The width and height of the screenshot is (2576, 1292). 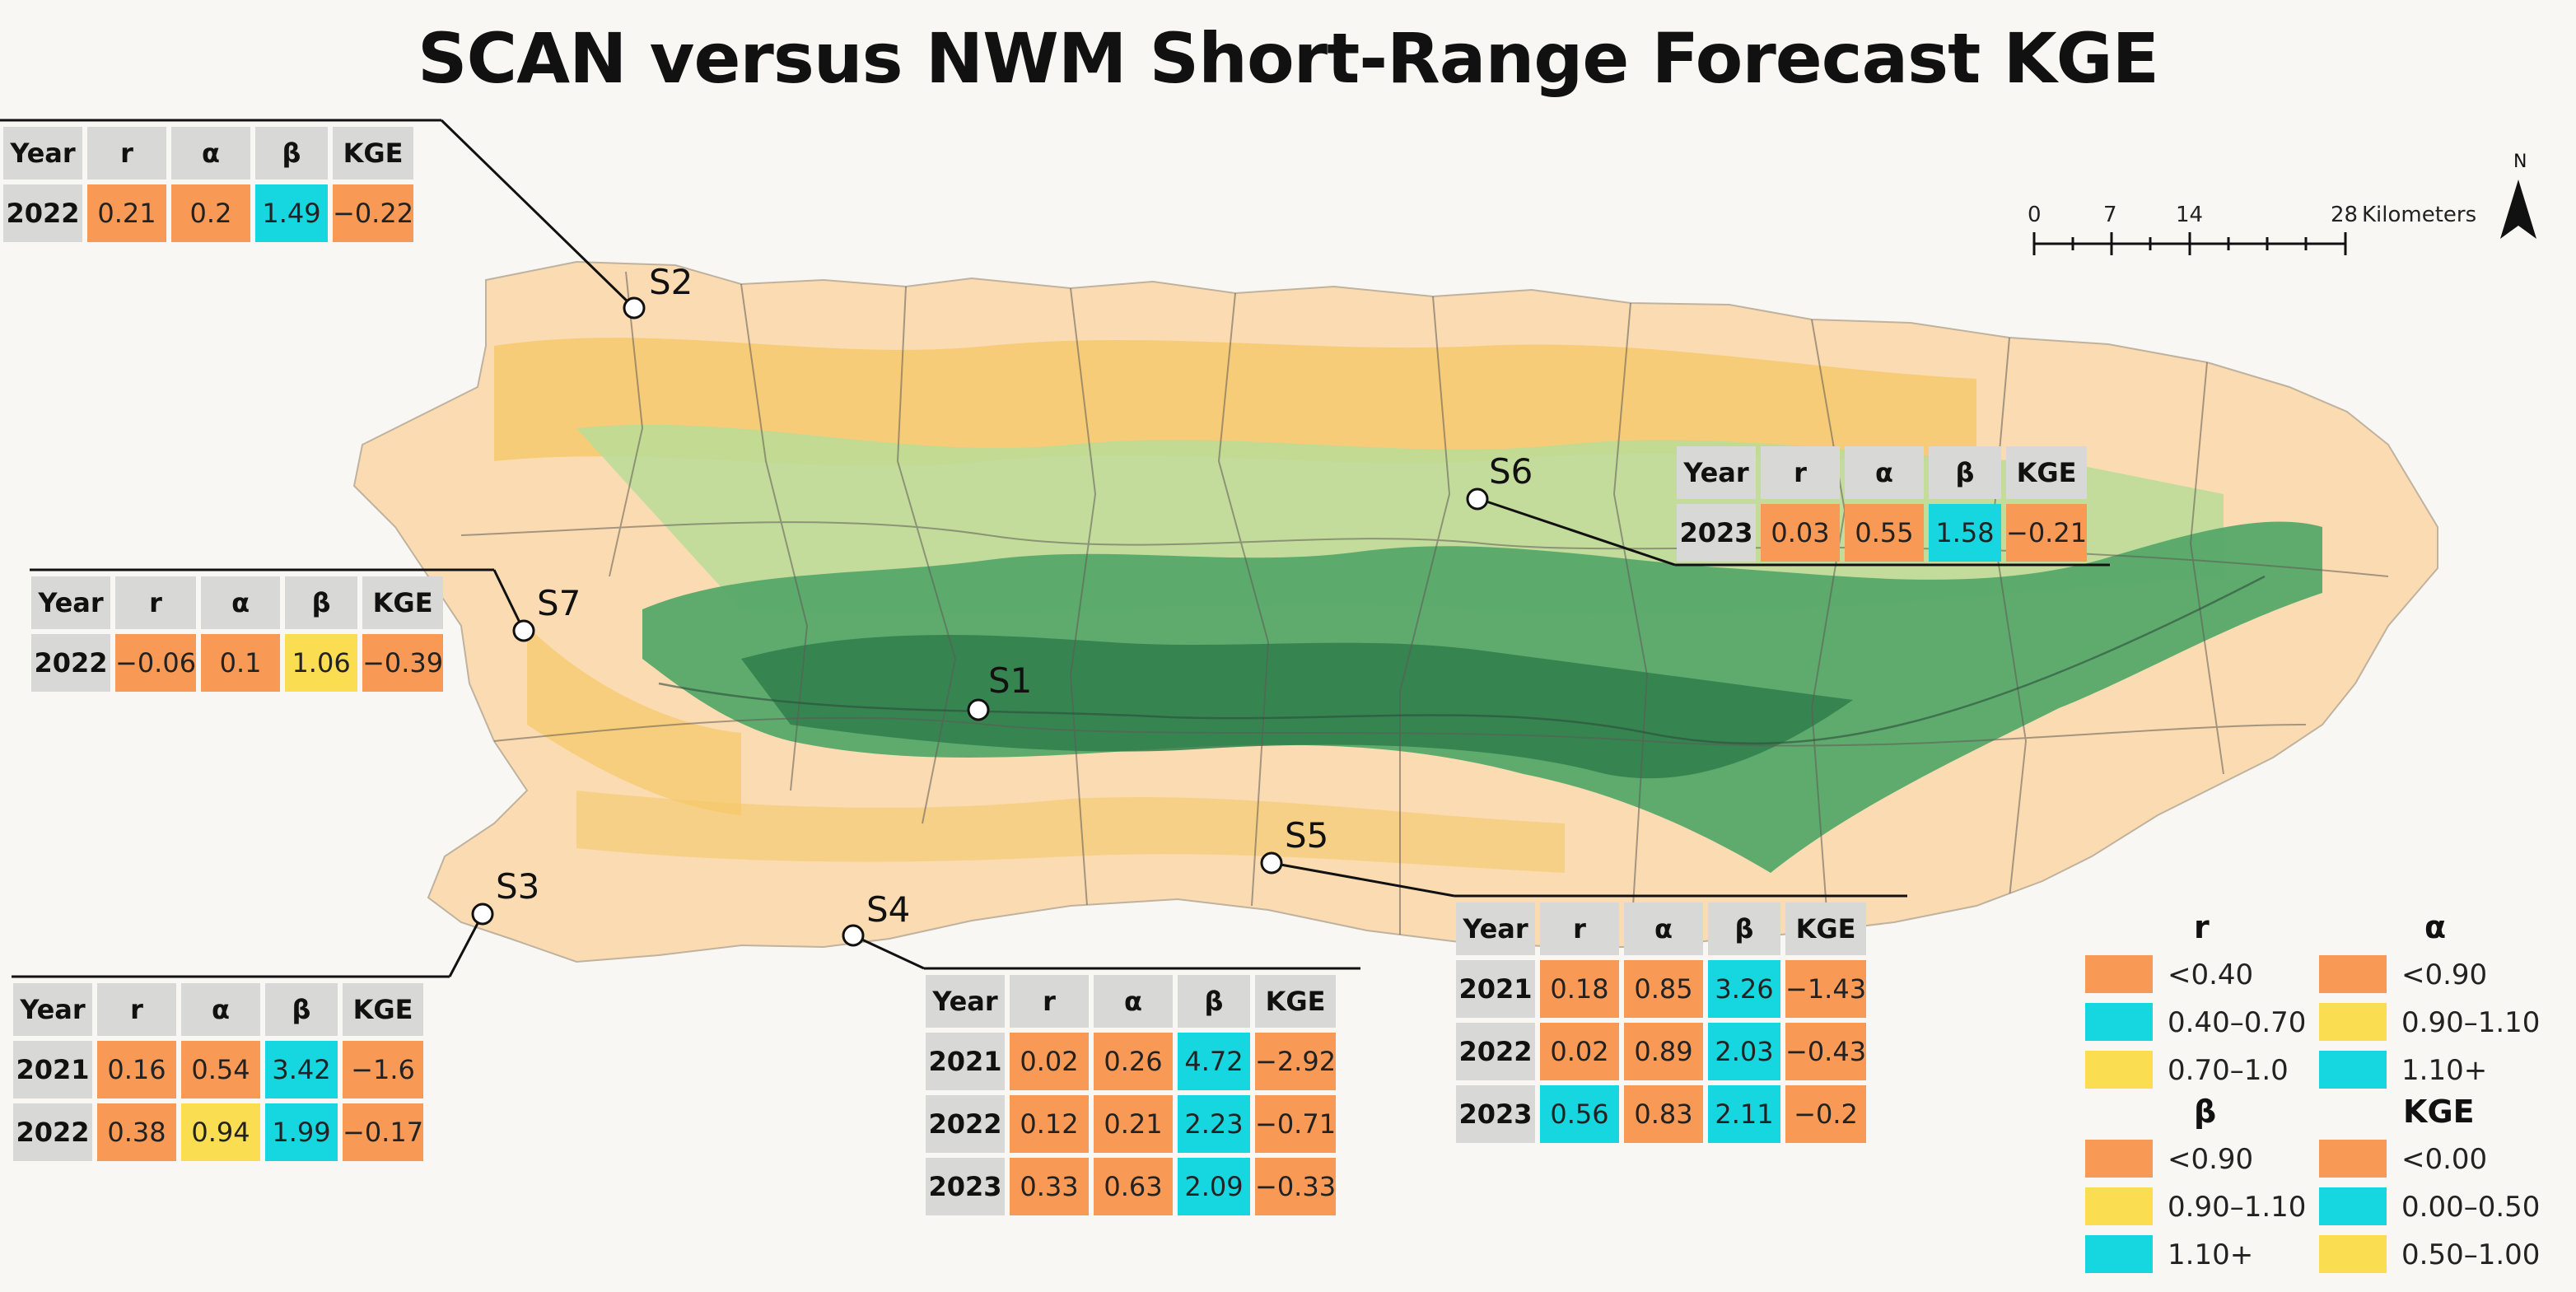 I want to click on station-marker-s4, so click(x=853, y=935).